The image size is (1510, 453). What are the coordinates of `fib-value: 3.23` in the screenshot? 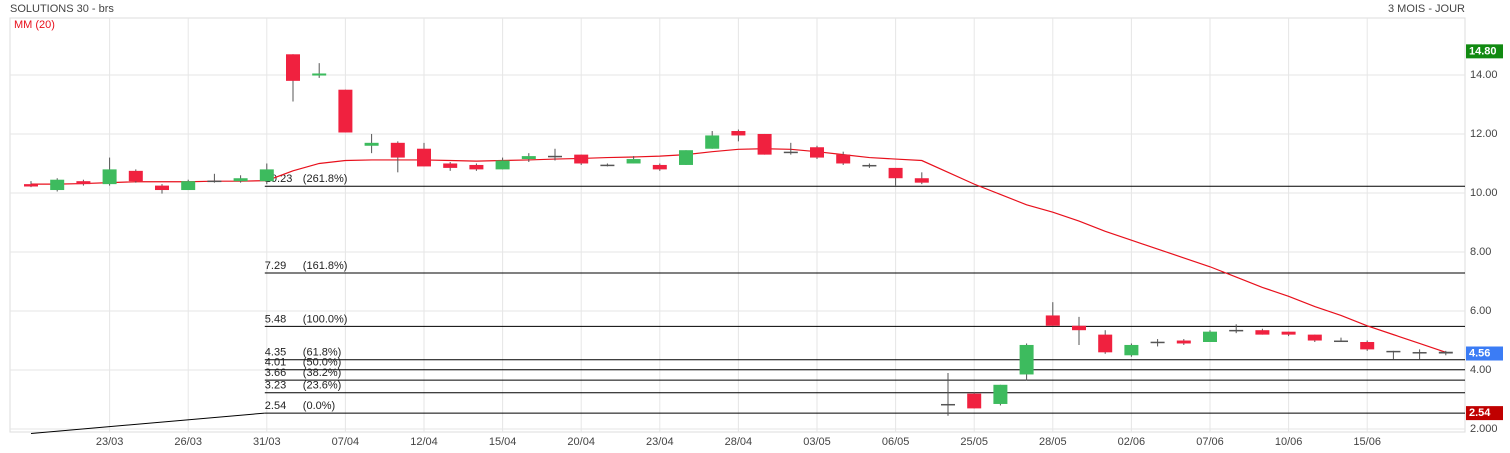 It's located at (275, 386).